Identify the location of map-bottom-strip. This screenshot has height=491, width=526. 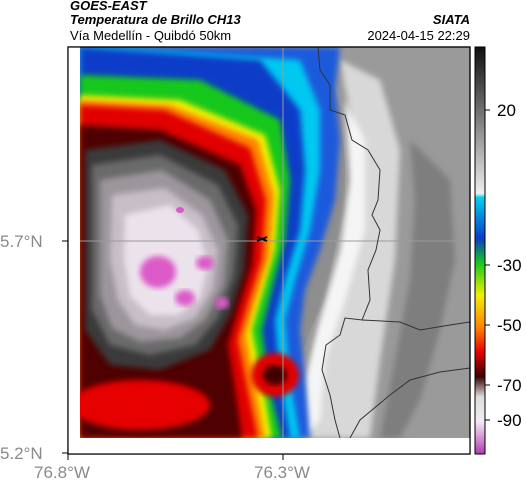
(269, 446).